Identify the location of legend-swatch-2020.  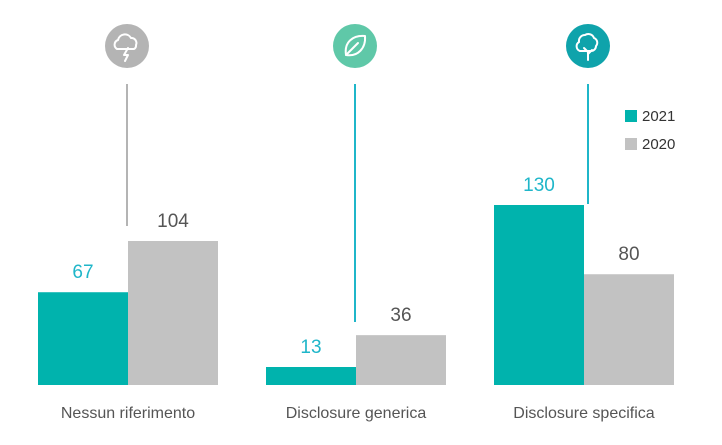
(631, 144).